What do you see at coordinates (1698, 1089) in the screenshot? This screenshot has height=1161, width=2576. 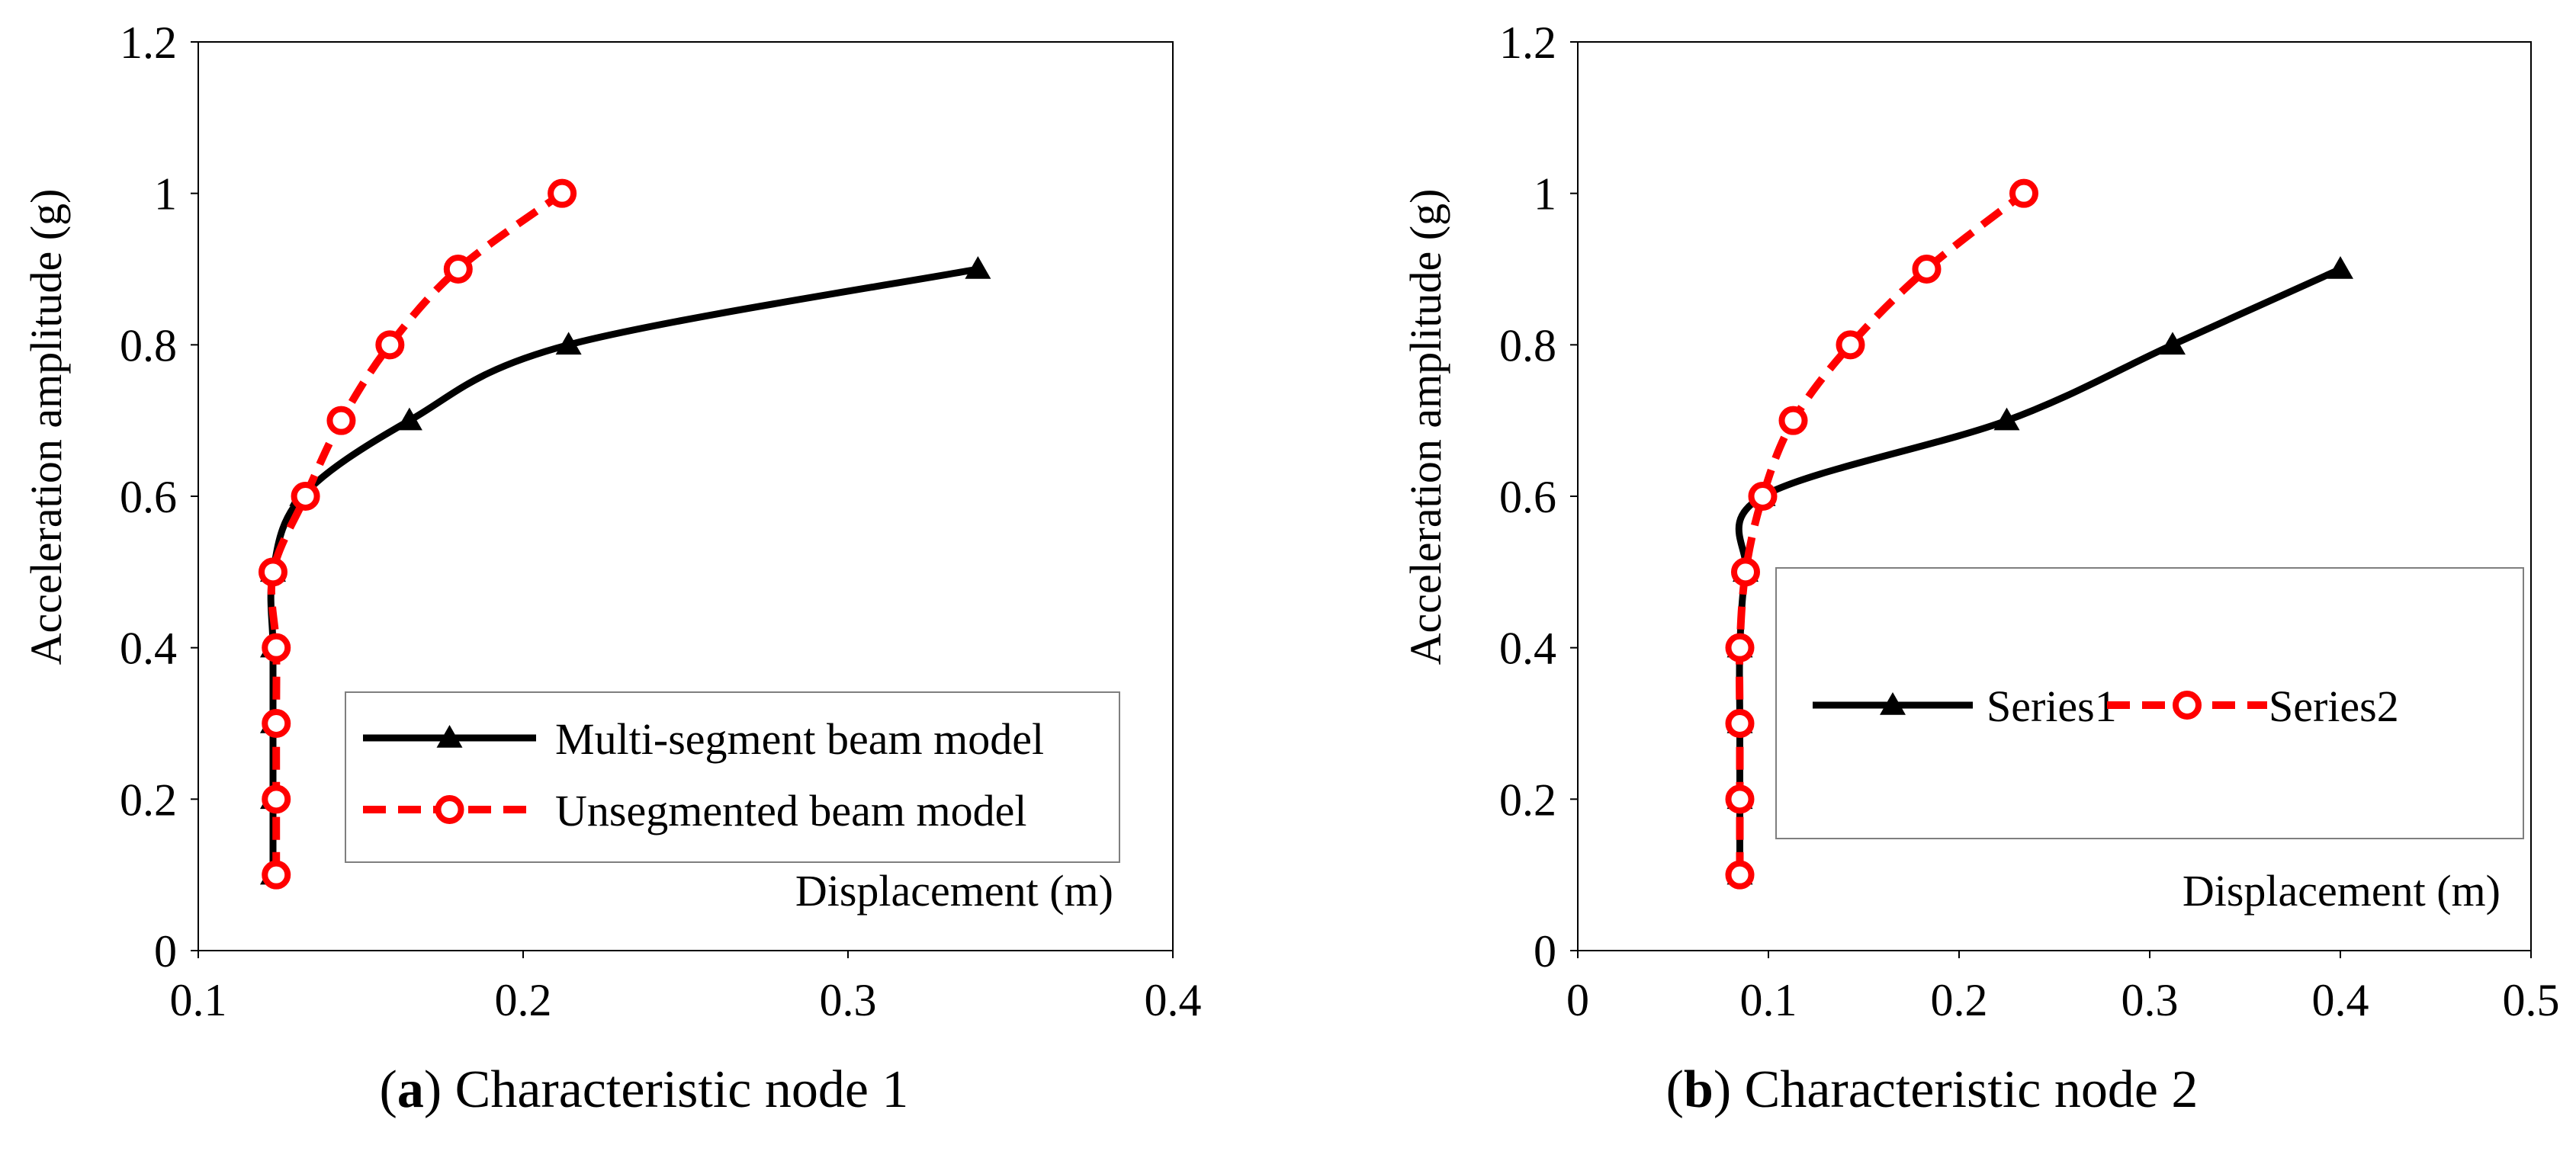 I see `caption-b-label: b` at bounding box center [1698, 1089].